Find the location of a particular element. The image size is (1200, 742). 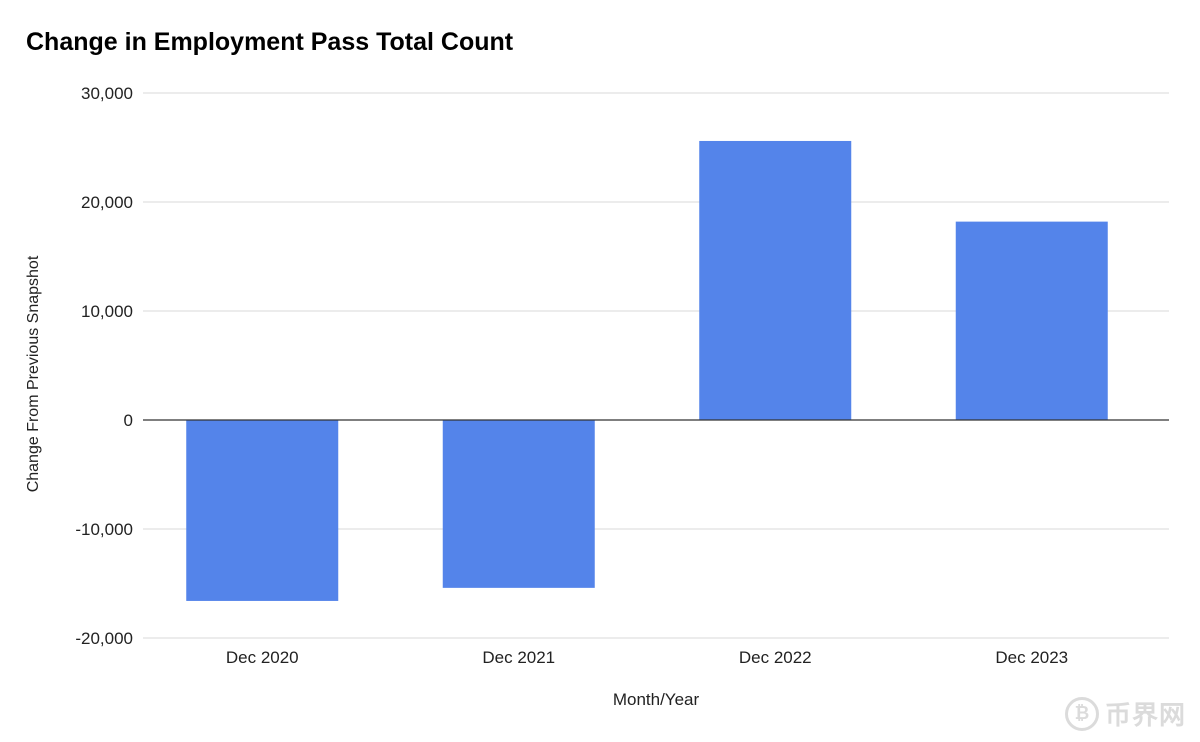

y-tick-label: 0 is located at coordinates (128, 420).